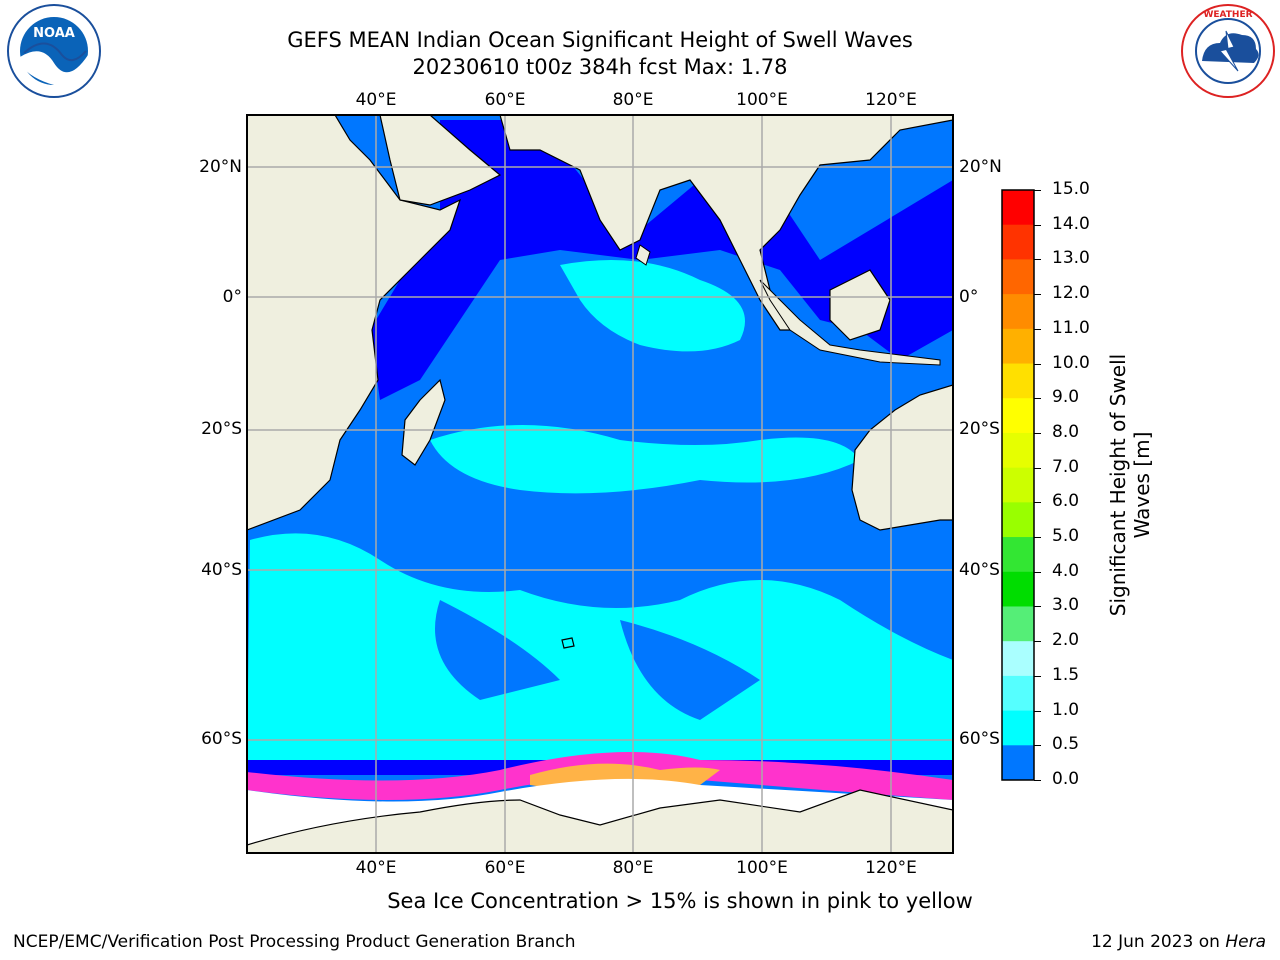  What do you see at coordinates (423, 422) in the screenshot?
I see `madagascar-land` at bounding box center [423, 422].